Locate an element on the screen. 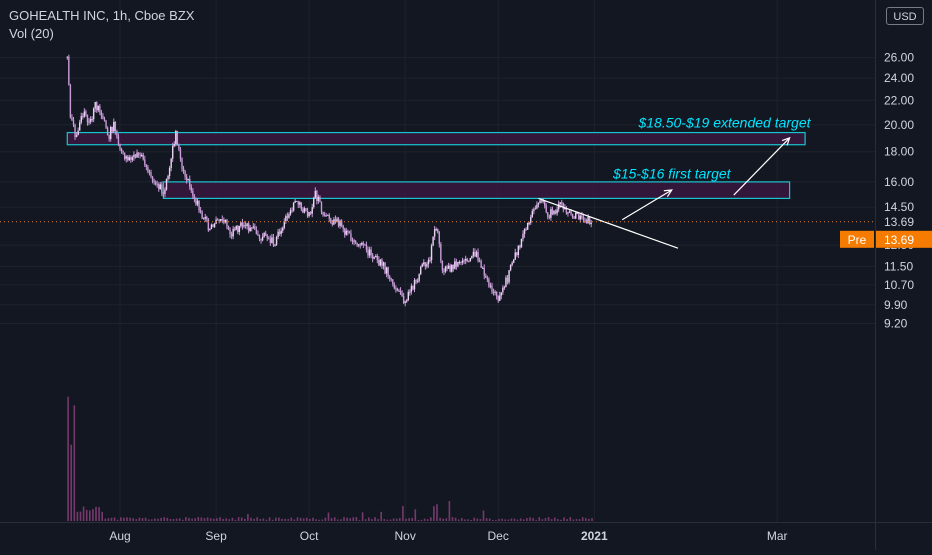 This screenshot has height=555, width=932. price-tick-label: 14.50 is located at coordinates (899, 207).